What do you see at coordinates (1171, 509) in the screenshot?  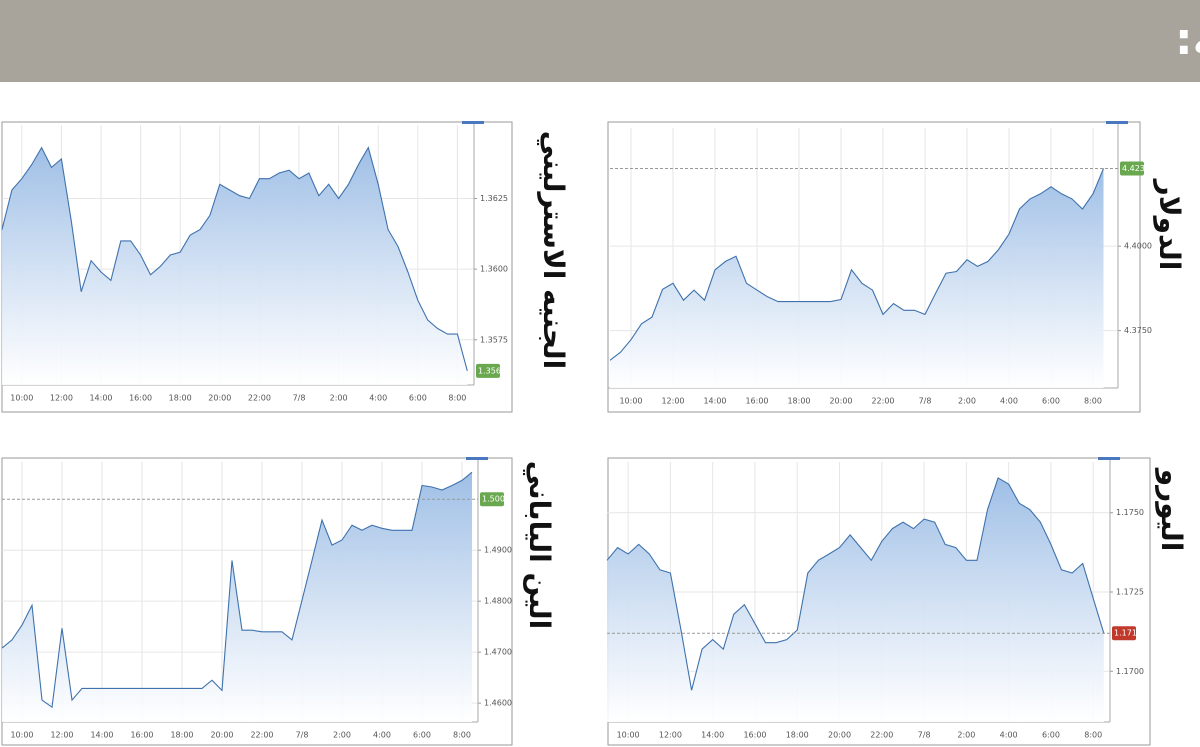 I see `chart-title: اليورو` at bounding box center [1171, 509].